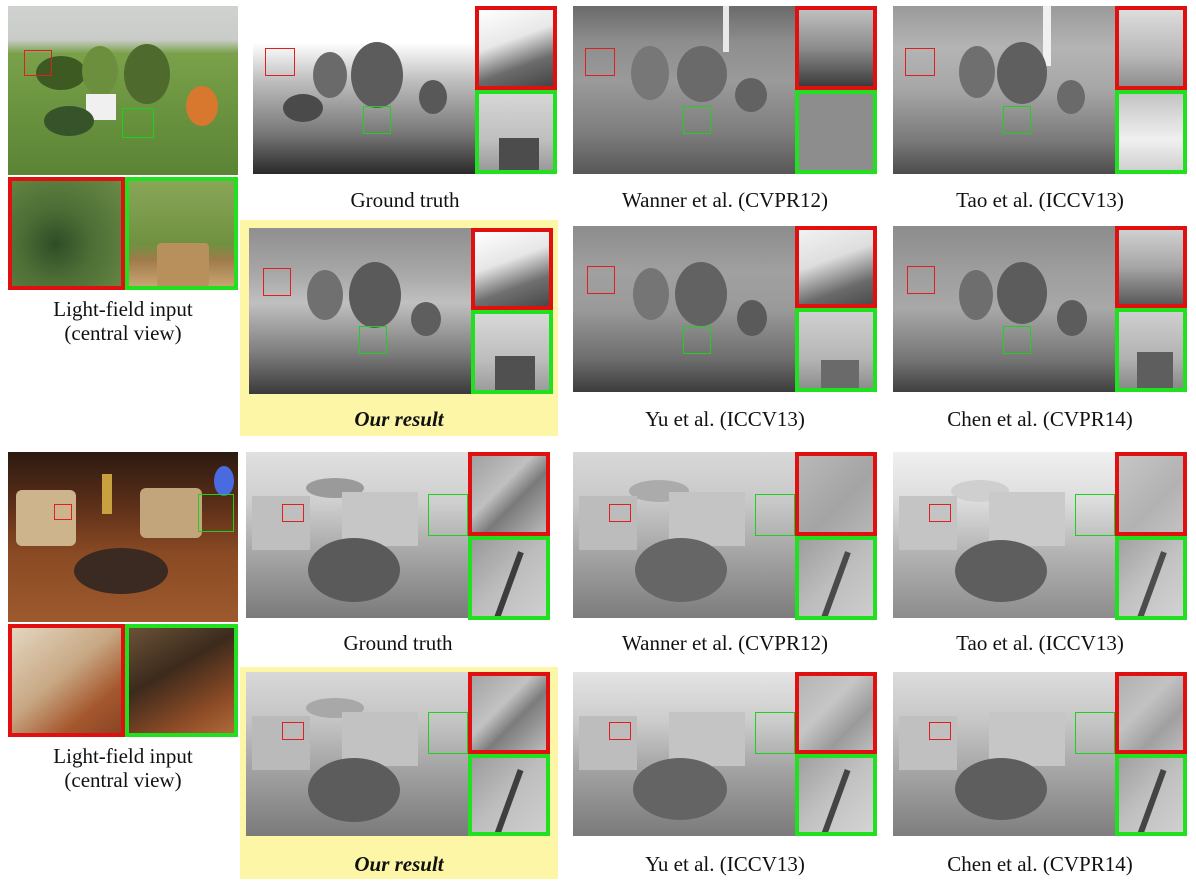  I want to click on scene1-caption-ours: Our result, so click(399, 419).